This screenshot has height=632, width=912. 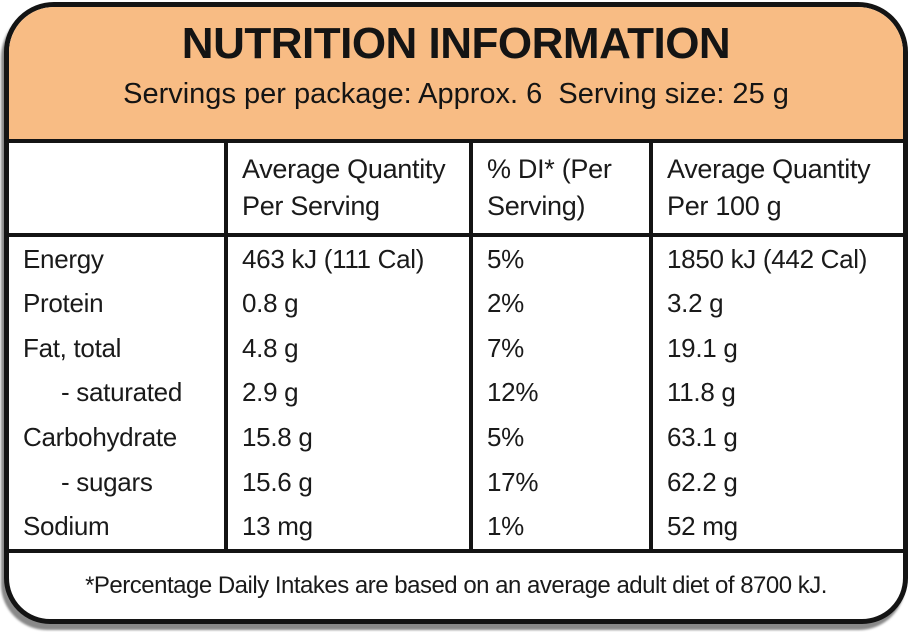 I want to click on header-per-serving-line1: Average Quantity, so click(x=344, y=169).